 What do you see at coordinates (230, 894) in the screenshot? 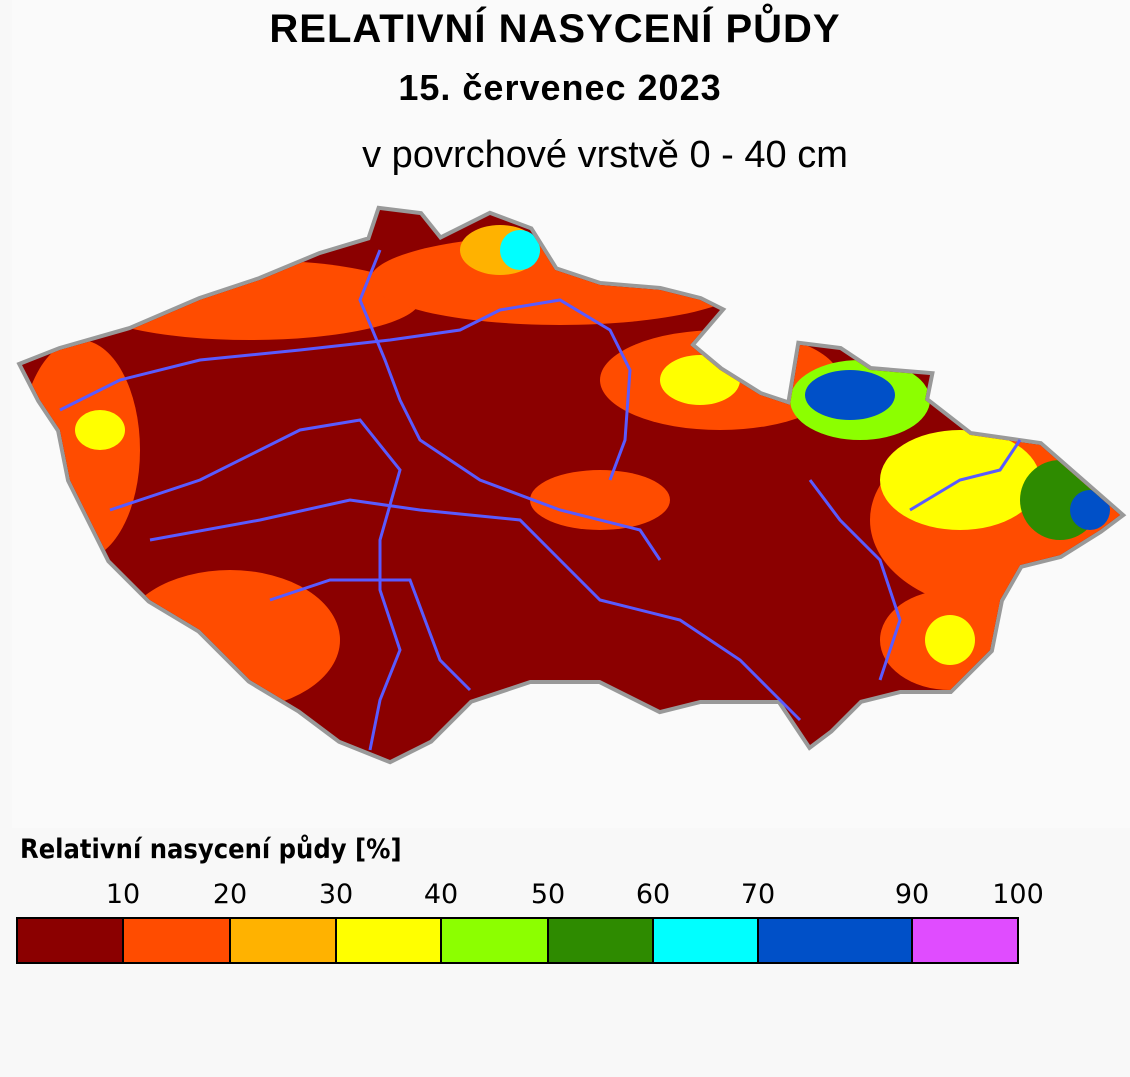
I see `legend-label: 20` at bounding box center [230, 894].